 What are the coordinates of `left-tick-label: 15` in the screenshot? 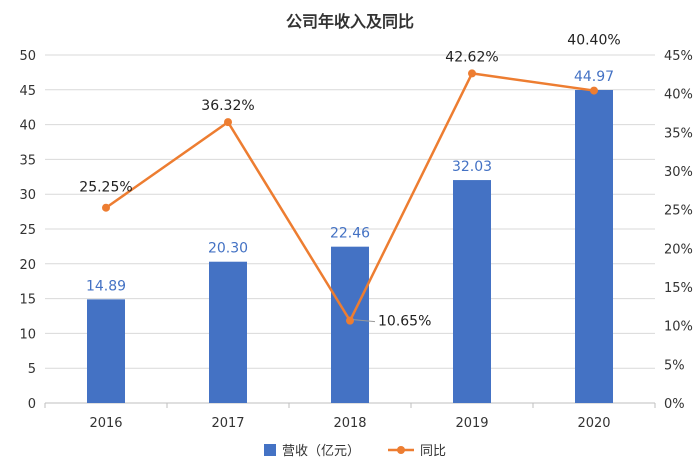 It's located at (27, 300).